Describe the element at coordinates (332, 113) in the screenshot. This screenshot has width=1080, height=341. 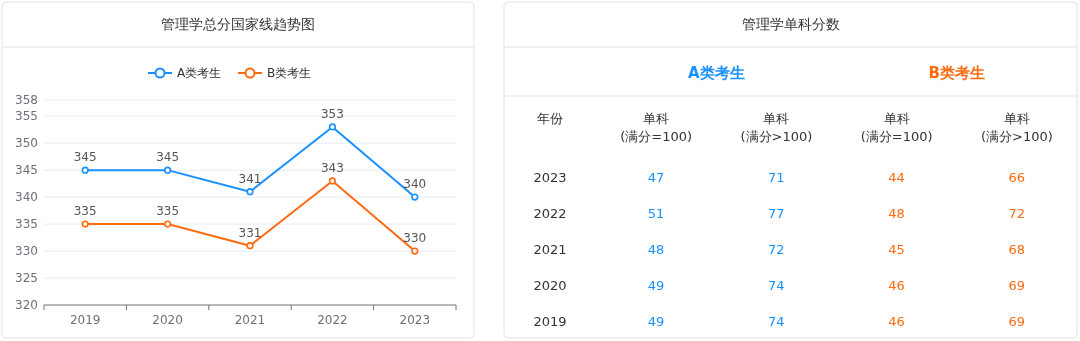
I see `data-label: 353` at that location.